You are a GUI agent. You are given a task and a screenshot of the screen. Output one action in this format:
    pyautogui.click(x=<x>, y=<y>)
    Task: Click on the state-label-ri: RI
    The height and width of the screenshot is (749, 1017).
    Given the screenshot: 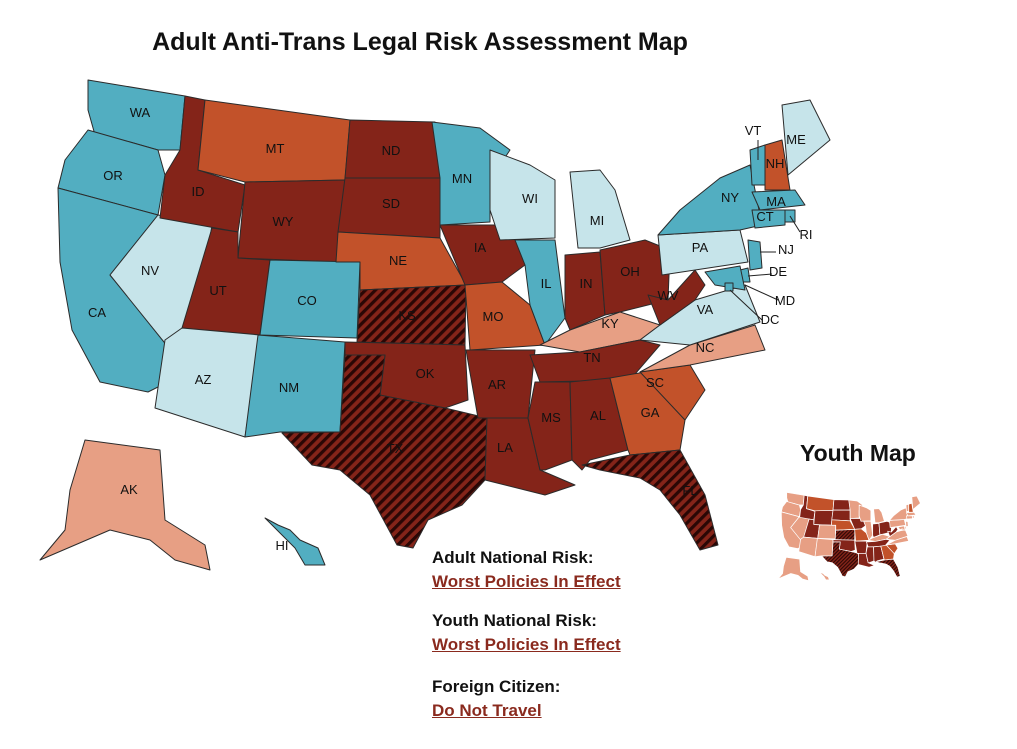 What is the action you would take?
    pyautogui.click(x=806, y=234)
    